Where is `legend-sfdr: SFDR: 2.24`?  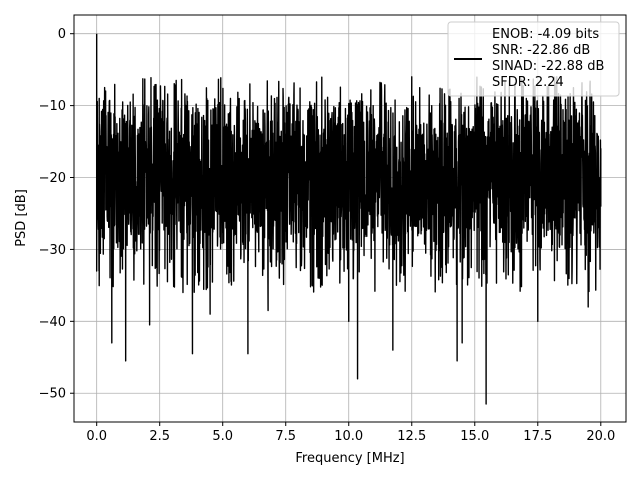 legend-sfdr: SFDR: 2.24 is located at coordinates (528, 82).